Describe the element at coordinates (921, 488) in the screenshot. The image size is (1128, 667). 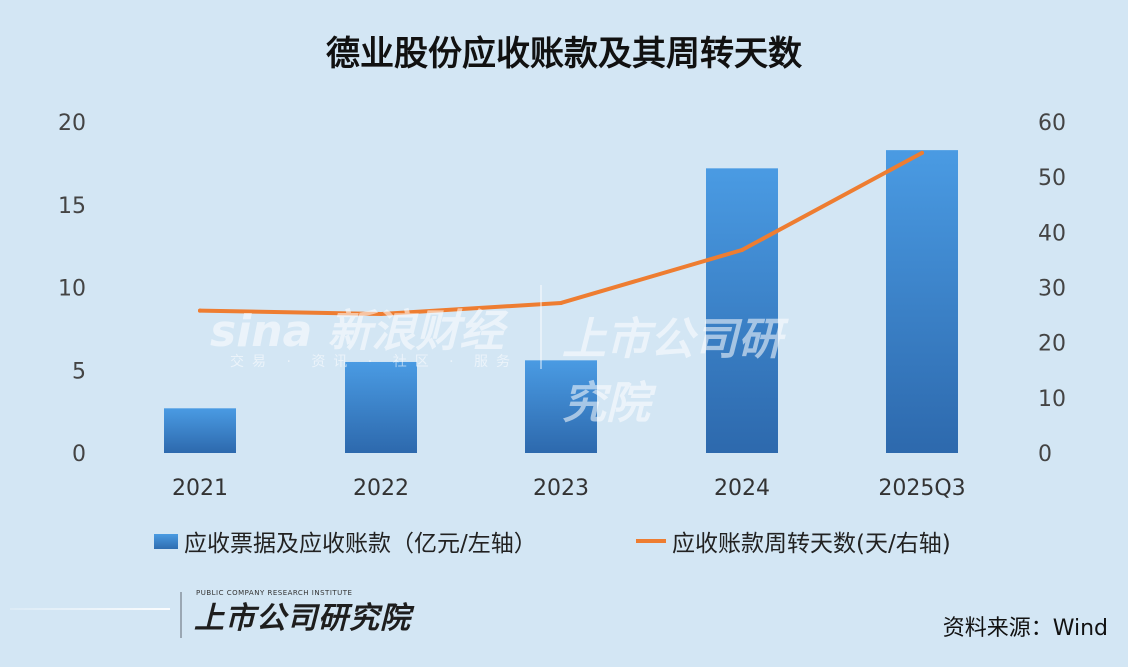
I see `x-axis-tick-label: 2025Q3` at that location.